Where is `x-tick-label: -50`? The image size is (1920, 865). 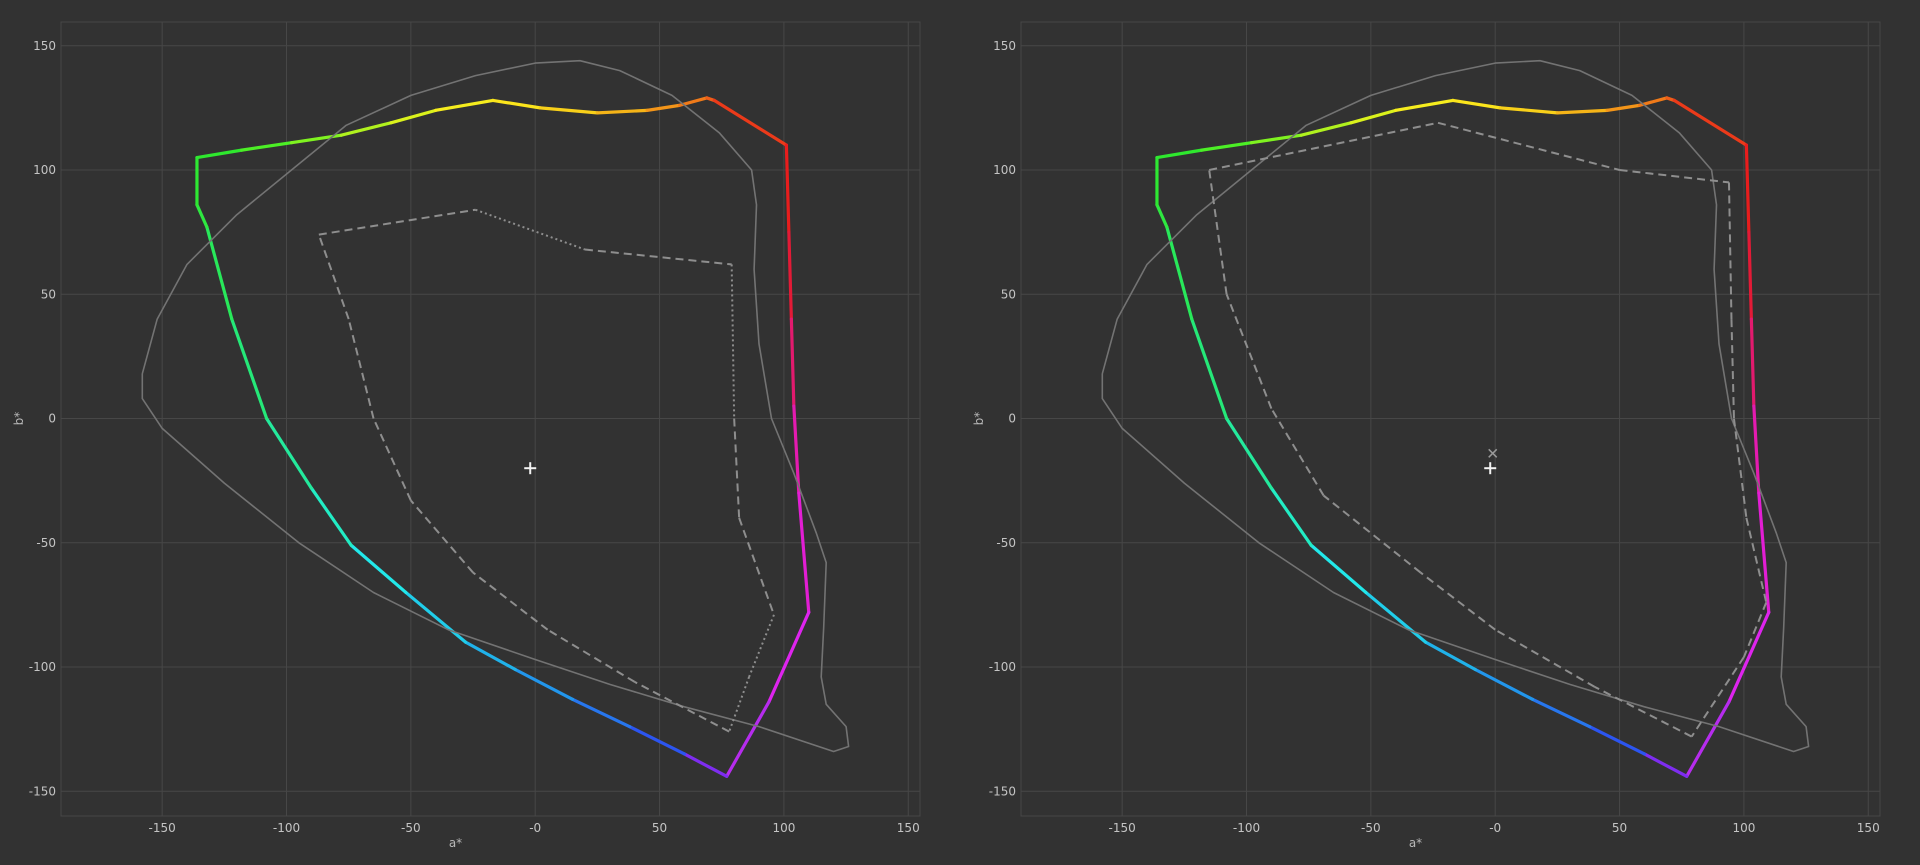
x-tick-label: -50 is located at coordinates (411, 828).